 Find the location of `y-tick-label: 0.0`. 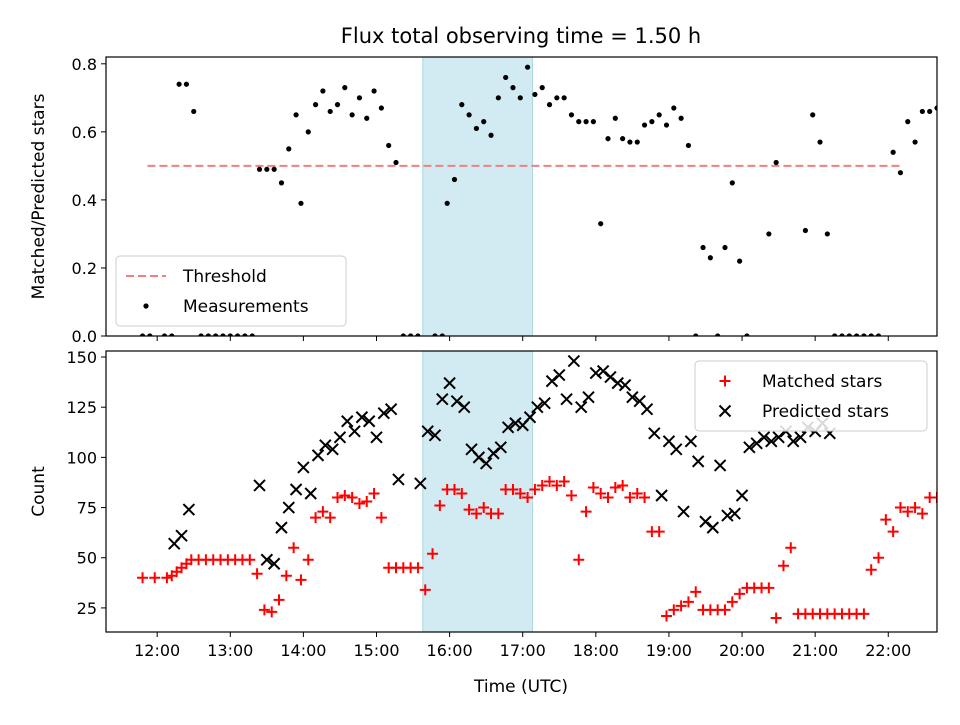

y-tick-label: 0.0 is located at coordinates (84, 336).